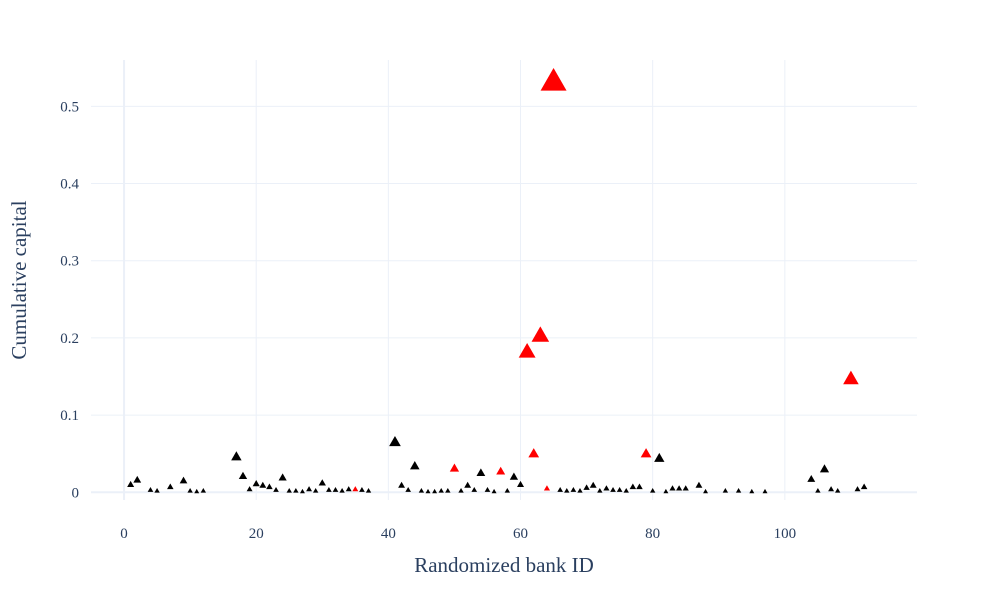  What do you see at coordinates (785, 534) in the screenshot?
I see `x-tick-label: 100` at bounding box center [785, 534].